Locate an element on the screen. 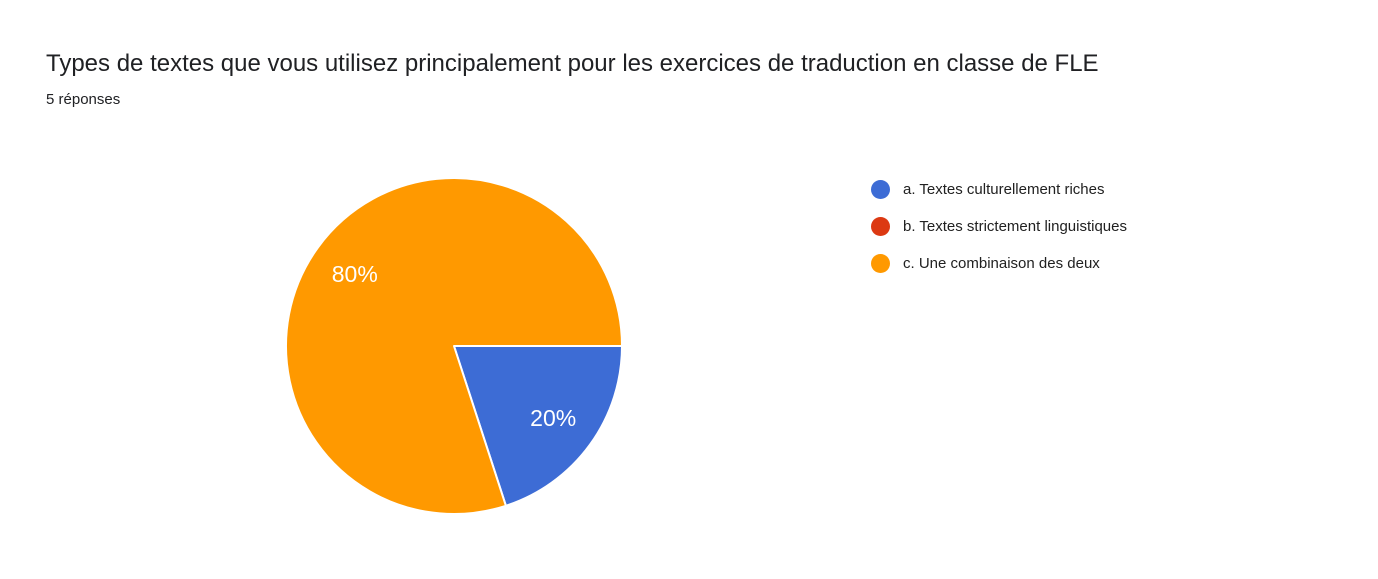 The image size is (1378, 579). legend-item-a: a. Textes culturellement riches is located at coordinates (999, 189).